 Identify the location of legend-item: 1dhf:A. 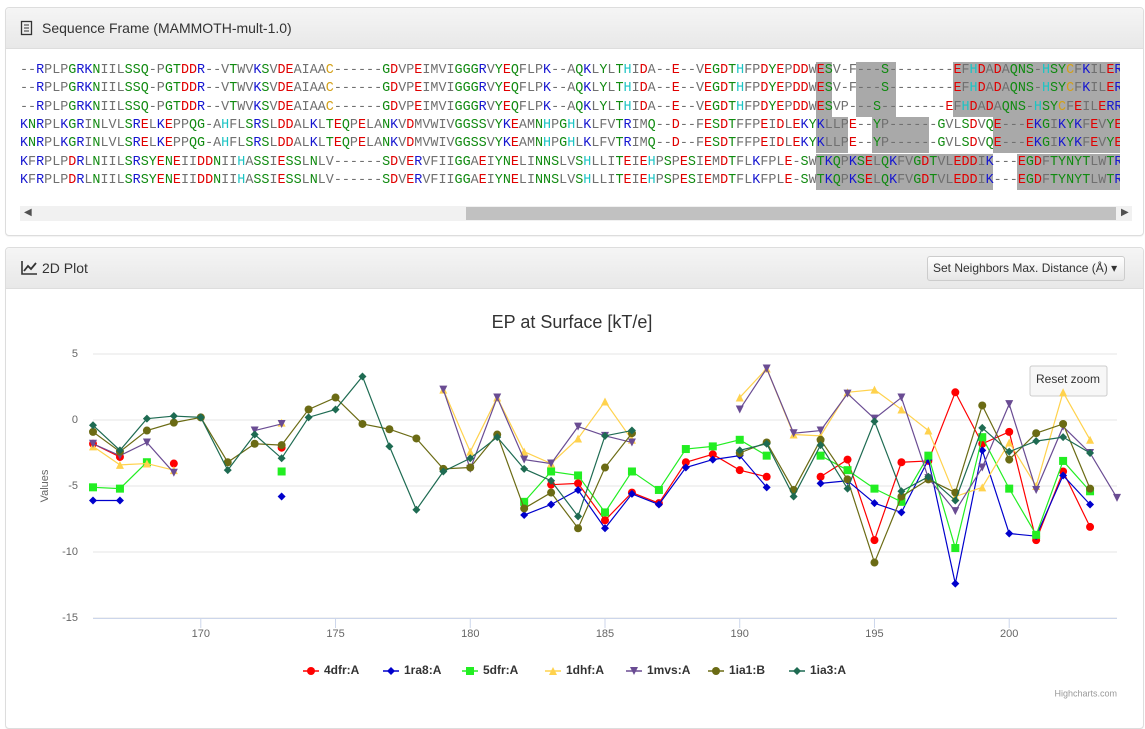
(574, 670).